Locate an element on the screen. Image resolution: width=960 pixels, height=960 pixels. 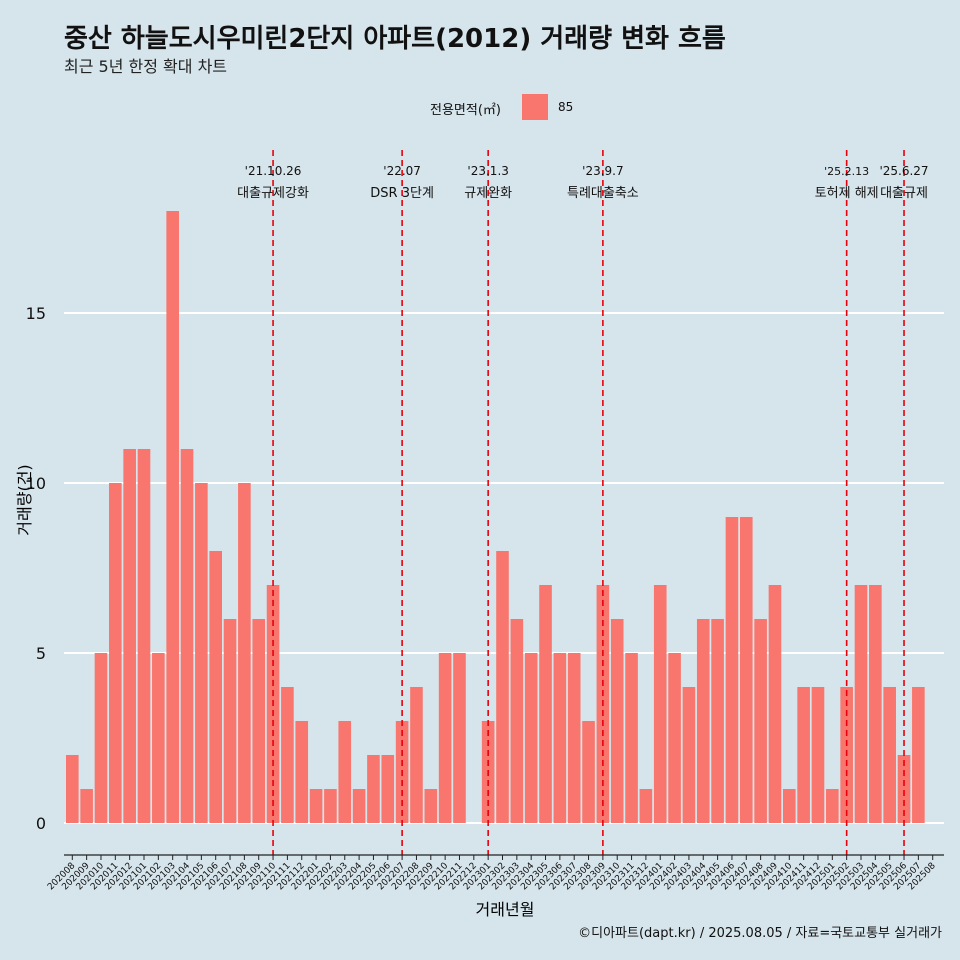
event-date-202301: '23.1.3 is located at coordinates (487, 171).